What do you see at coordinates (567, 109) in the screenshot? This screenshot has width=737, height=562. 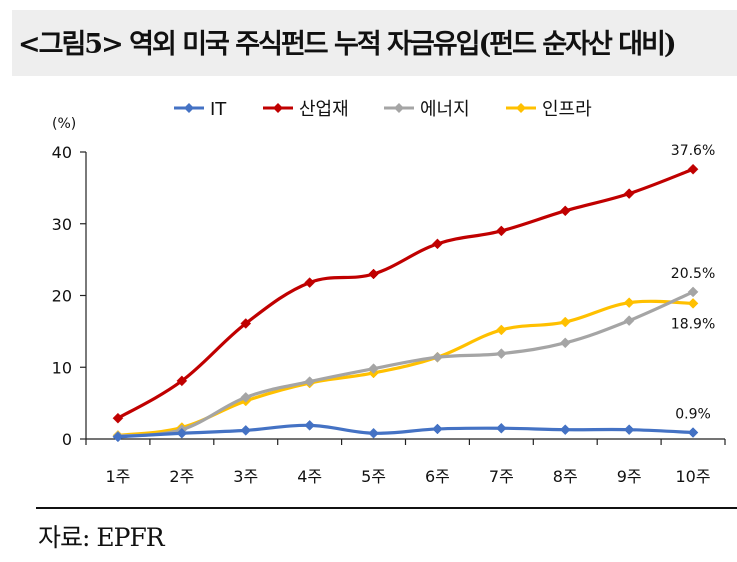 I see `legend-label: 인프라` at bounding box center [567, 109].